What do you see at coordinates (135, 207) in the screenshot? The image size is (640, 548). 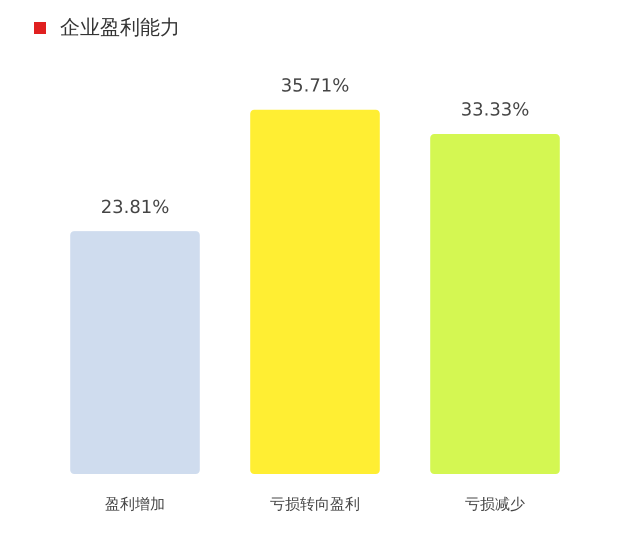 I see `data-label: 23.81%` at bounding box center [135, 207].